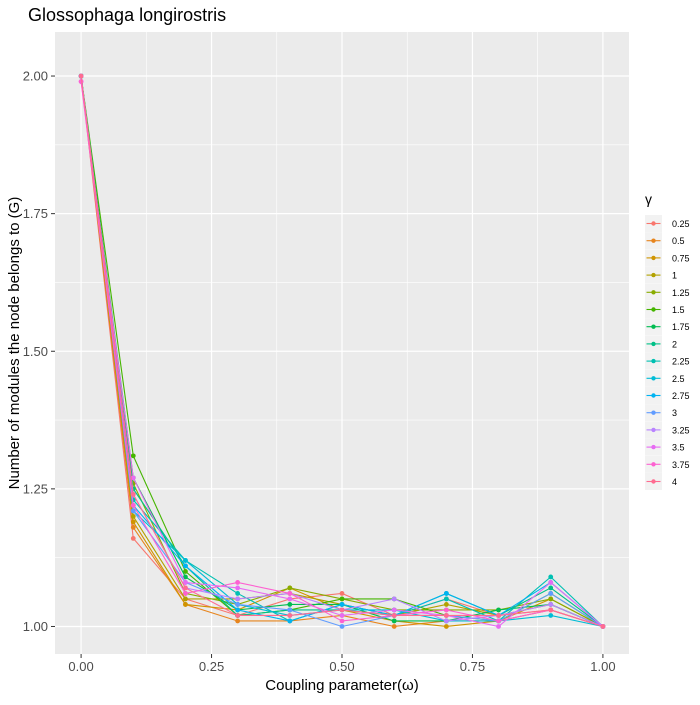 The width and height of the screenshot is (700, 705). Describe the element at coordinates (681, 224) in the screenshot. I see `legend-label: 0.25` at that location.